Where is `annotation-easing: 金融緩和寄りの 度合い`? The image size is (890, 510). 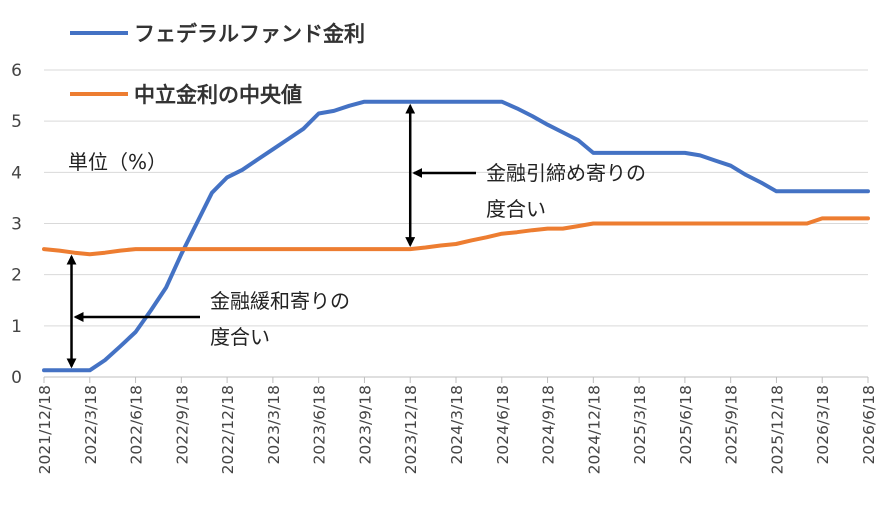 annotation-easing: 金融緩和寄りの 度合い is located at coordinates (280, 319).